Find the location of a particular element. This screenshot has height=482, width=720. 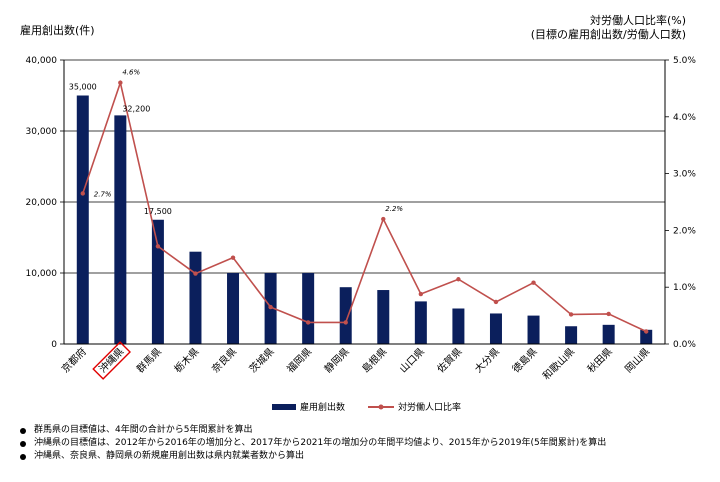

x-tick-label: 福岡県 is located at coordinates (299, 360).